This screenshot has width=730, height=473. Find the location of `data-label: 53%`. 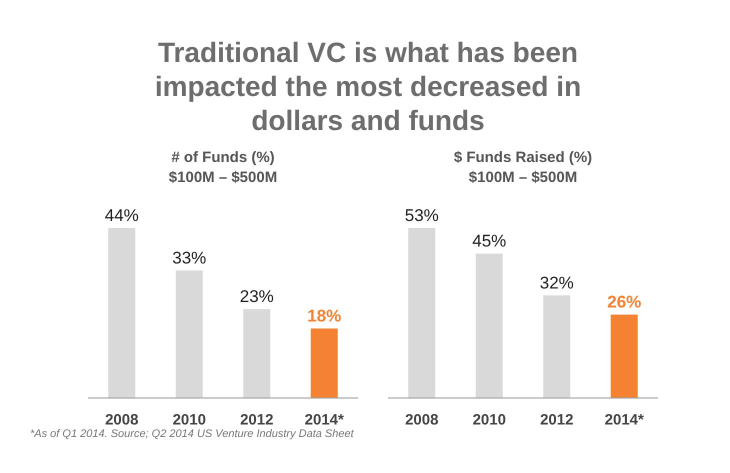

data-label: 53% is located at coordinates (421, 215).